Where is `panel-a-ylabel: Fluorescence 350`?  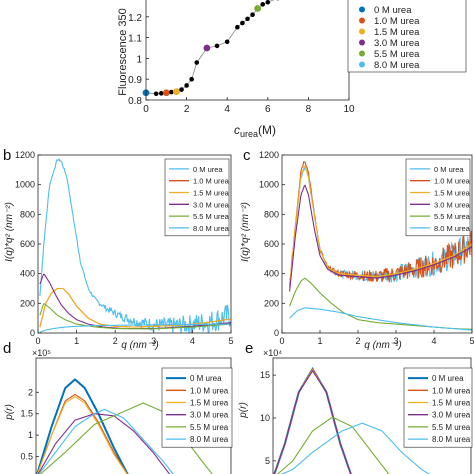
panel-a-ylabel: Fluorescence 350 is located at coordinates (123, 51).